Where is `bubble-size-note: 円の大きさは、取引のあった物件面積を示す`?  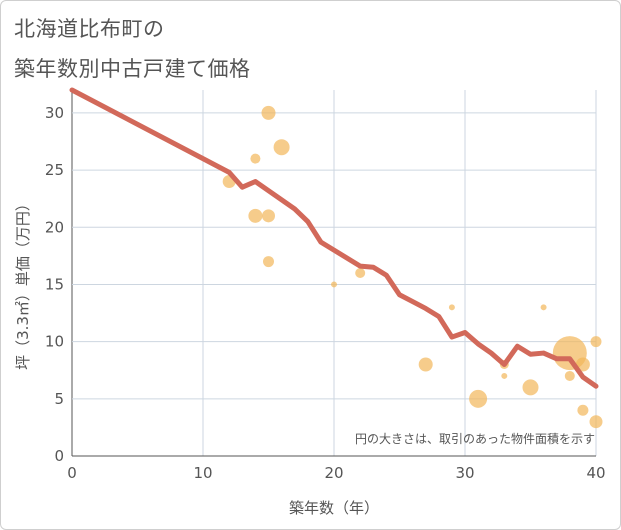
bubble-size-note: 円の大きさは、取引のあった物件面積を示す is located at coordinates (475, 438).